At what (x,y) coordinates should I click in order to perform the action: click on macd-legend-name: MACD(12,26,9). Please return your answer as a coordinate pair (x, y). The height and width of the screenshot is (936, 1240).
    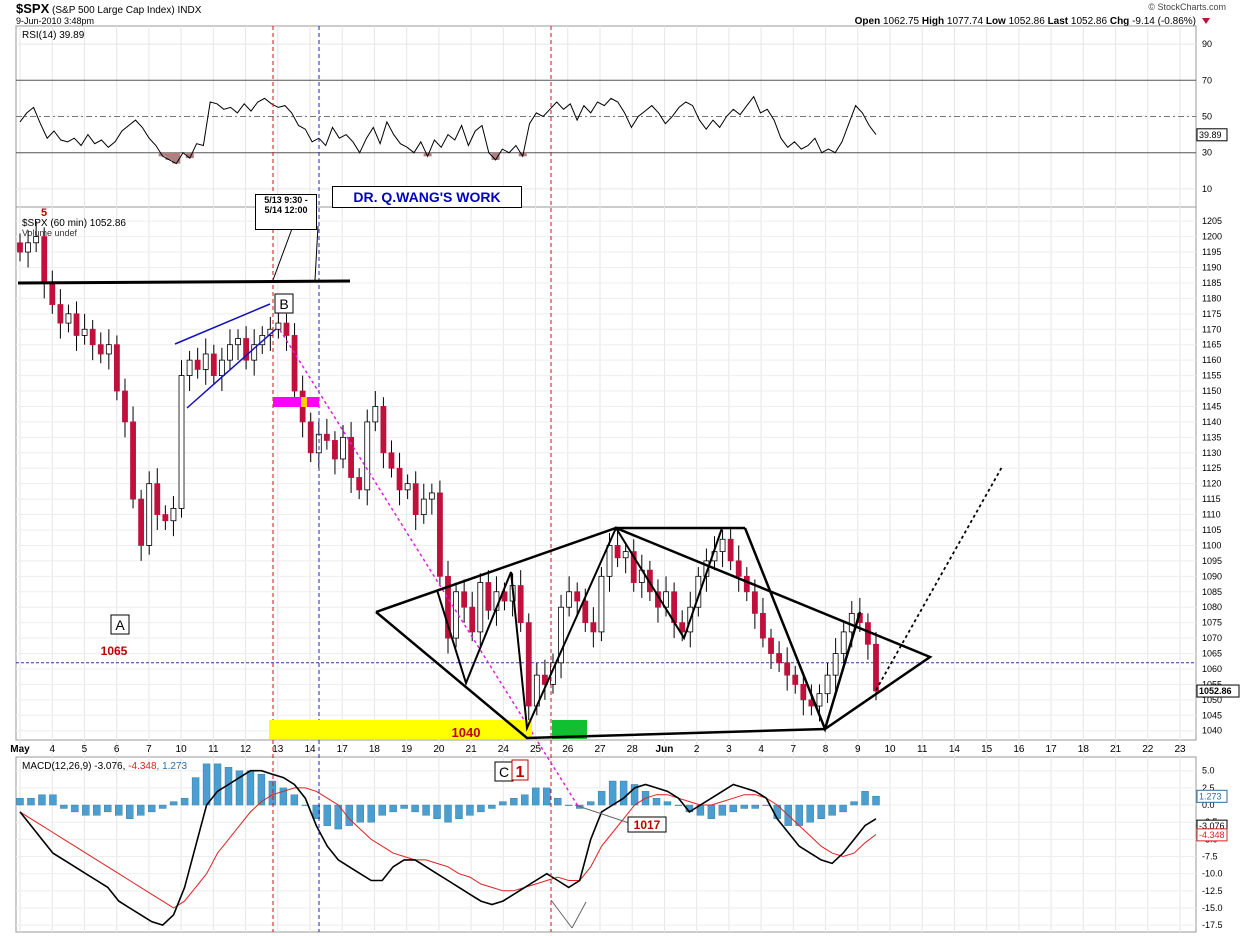
    Looking at the image, I should click on (58, 766).